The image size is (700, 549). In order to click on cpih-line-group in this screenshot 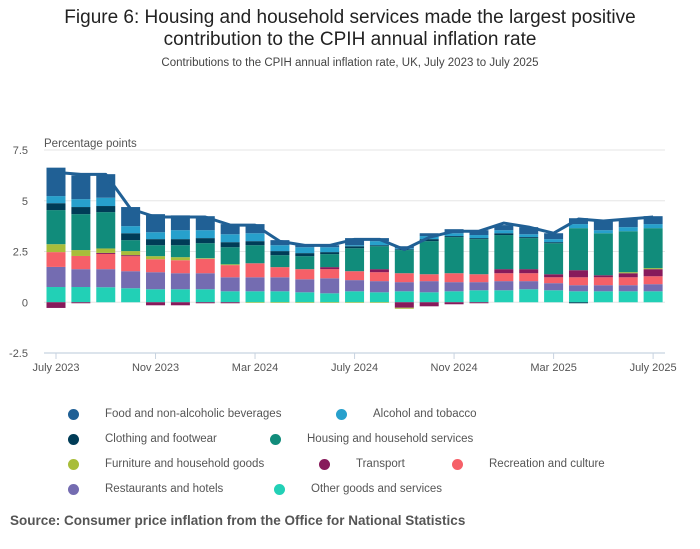, I will do `click(354, 210)`.